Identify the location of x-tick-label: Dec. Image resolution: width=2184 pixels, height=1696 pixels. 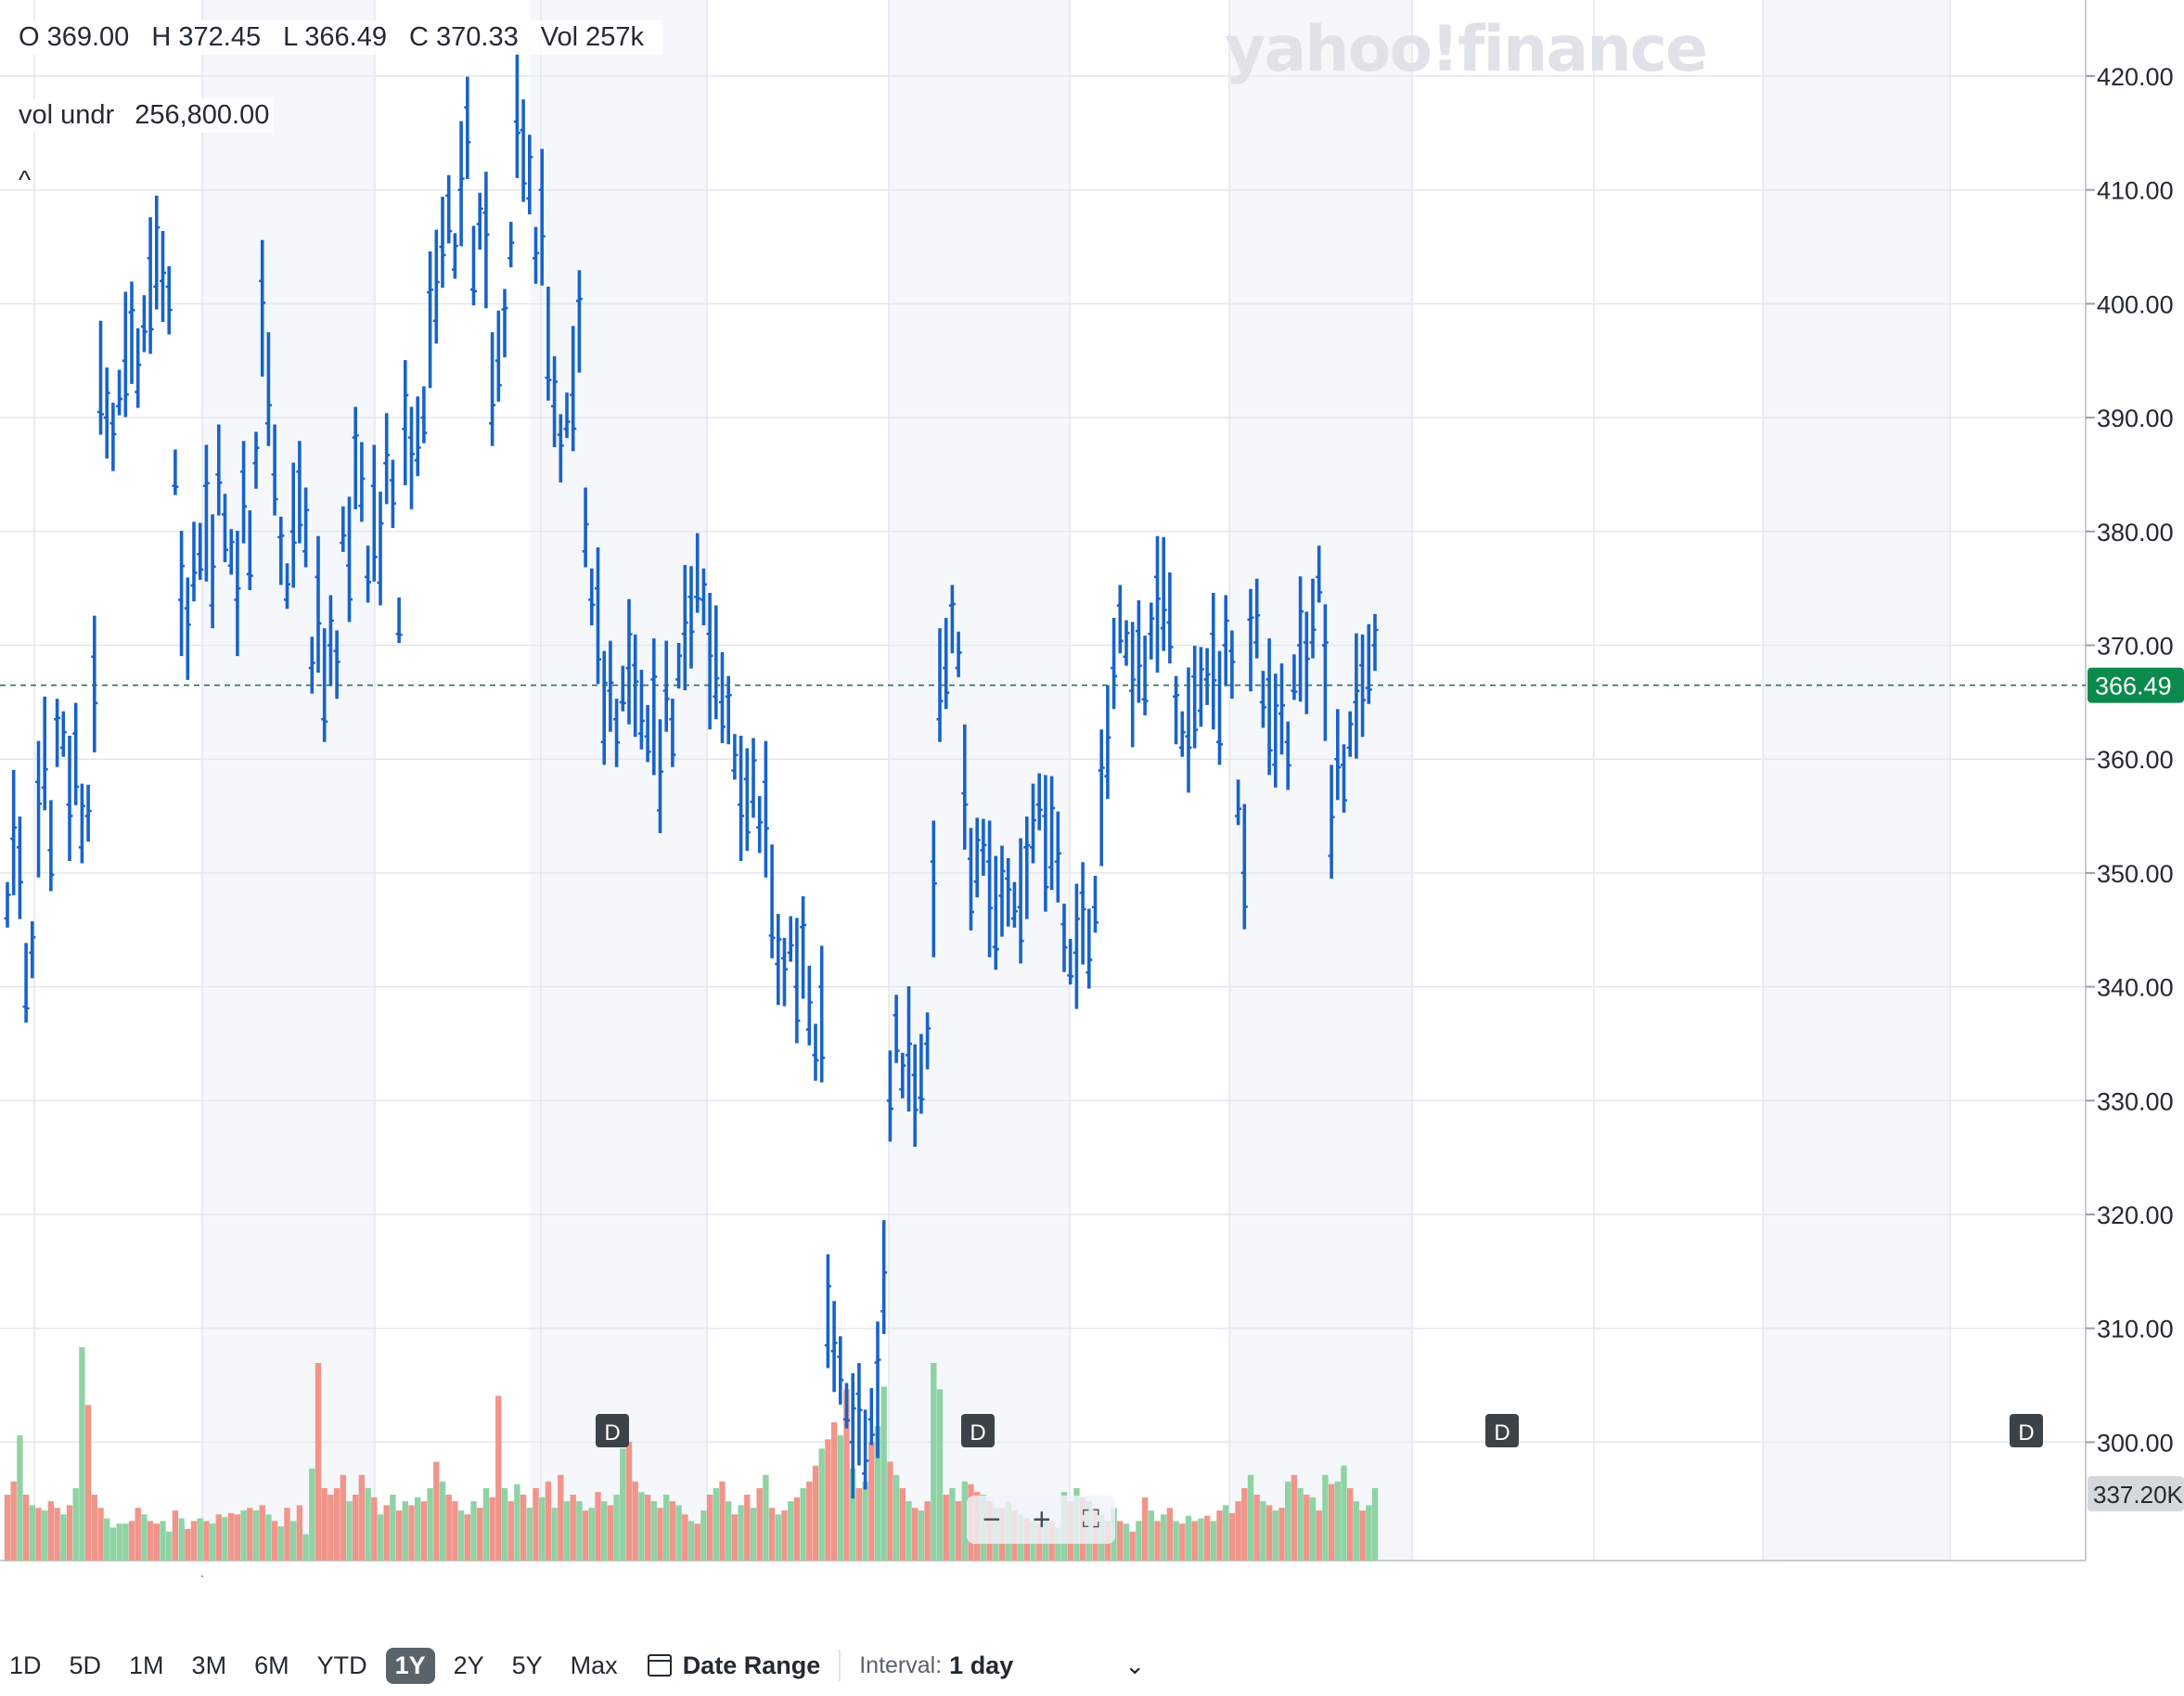
(34, 1575).